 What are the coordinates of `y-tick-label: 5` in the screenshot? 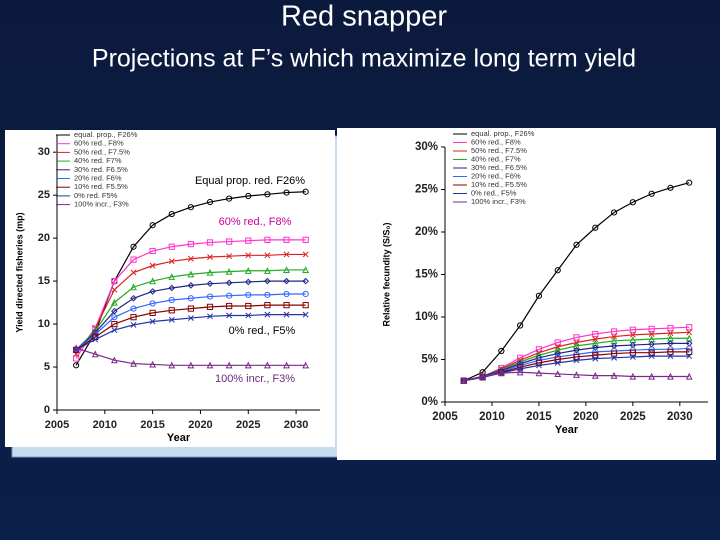 It's located at (47, 367).